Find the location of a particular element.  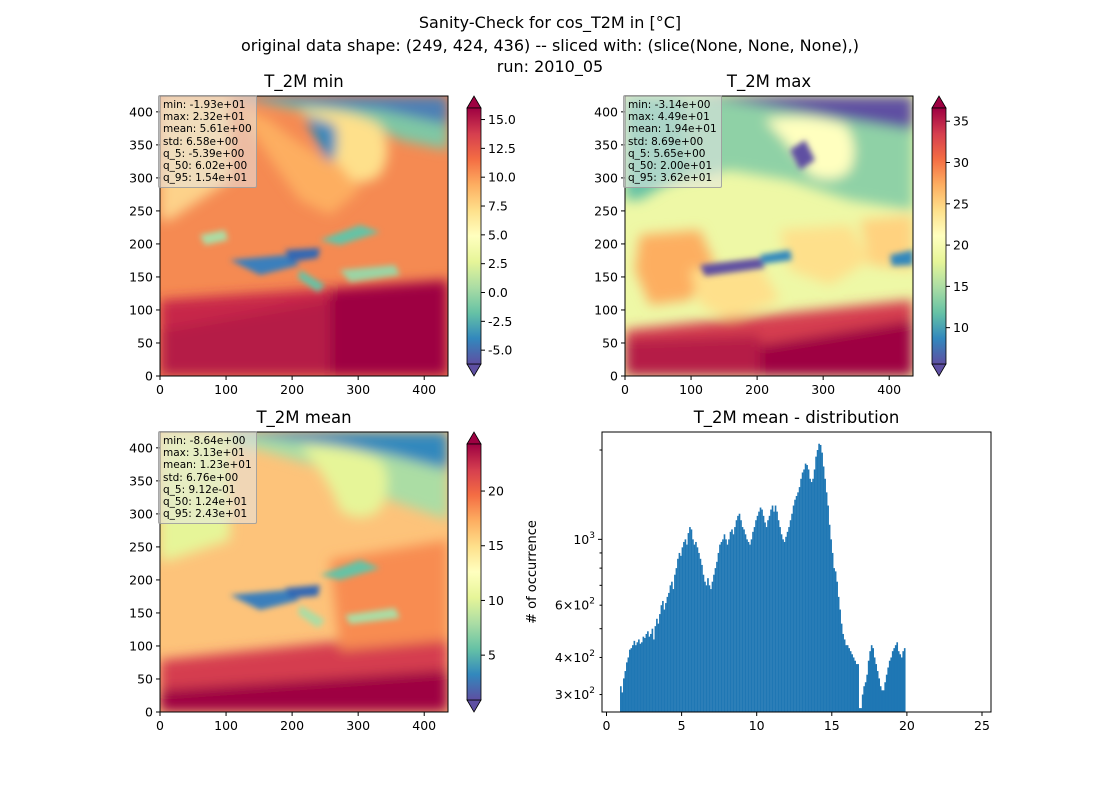

panel-title-mean: T_2M mean is located at coordinates (304, 417).